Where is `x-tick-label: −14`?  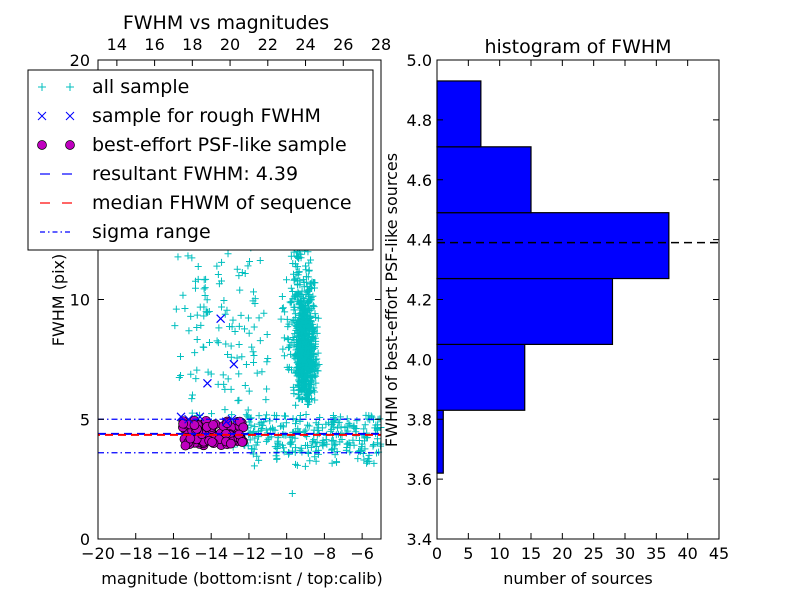 x-tick-label: −14 is located at coordinates (211, 553).